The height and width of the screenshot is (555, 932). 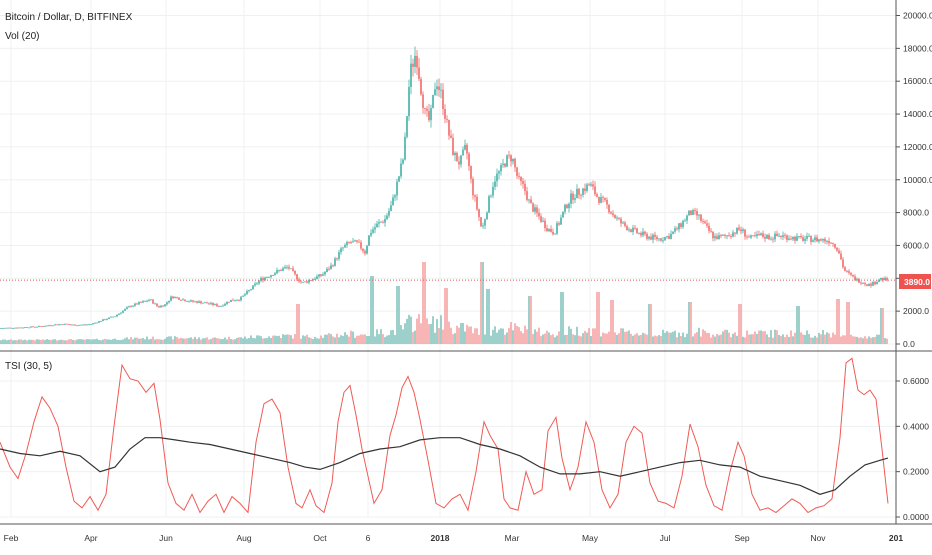 What do you see at coordinates (916, 517) in the screenshot?
I see `tsi-tick-label: 0.0000` at bounding box center [916, 517].